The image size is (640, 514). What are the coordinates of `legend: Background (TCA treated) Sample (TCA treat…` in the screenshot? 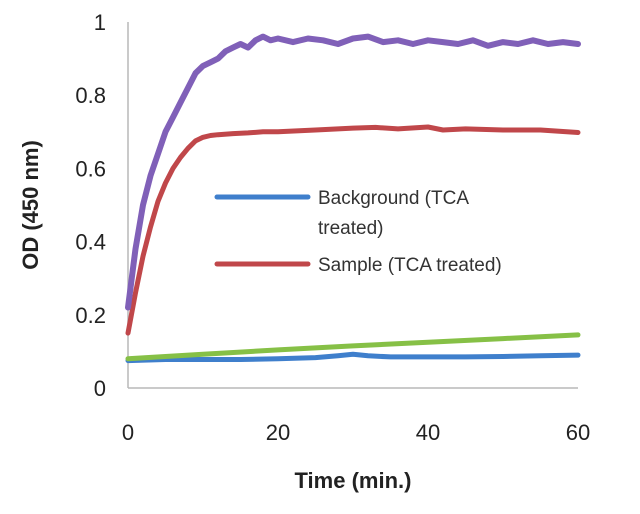 It's located at (358, 232).